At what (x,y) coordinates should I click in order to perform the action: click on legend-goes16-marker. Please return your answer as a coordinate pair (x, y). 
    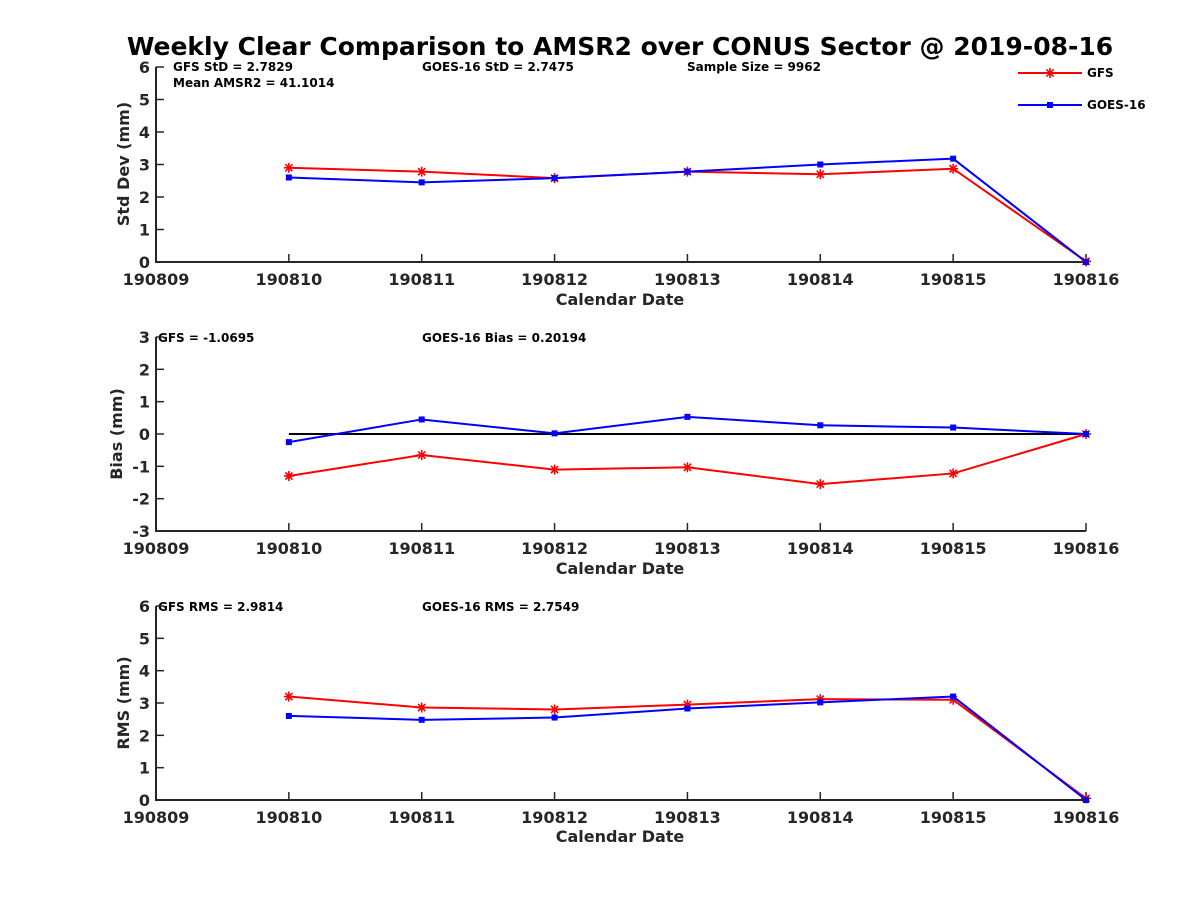
    Looking at the image, I should click on (1050, 105).